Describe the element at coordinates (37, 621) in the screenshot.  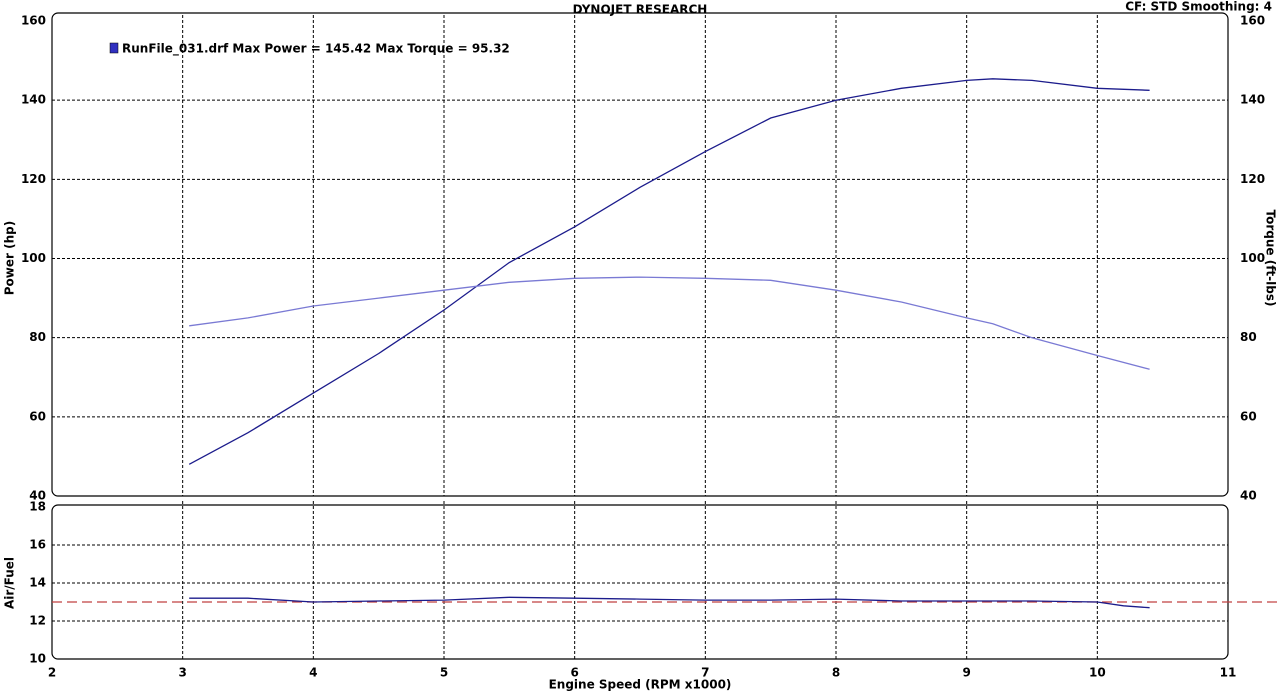
I see `y-tick-label: 12` at that location.